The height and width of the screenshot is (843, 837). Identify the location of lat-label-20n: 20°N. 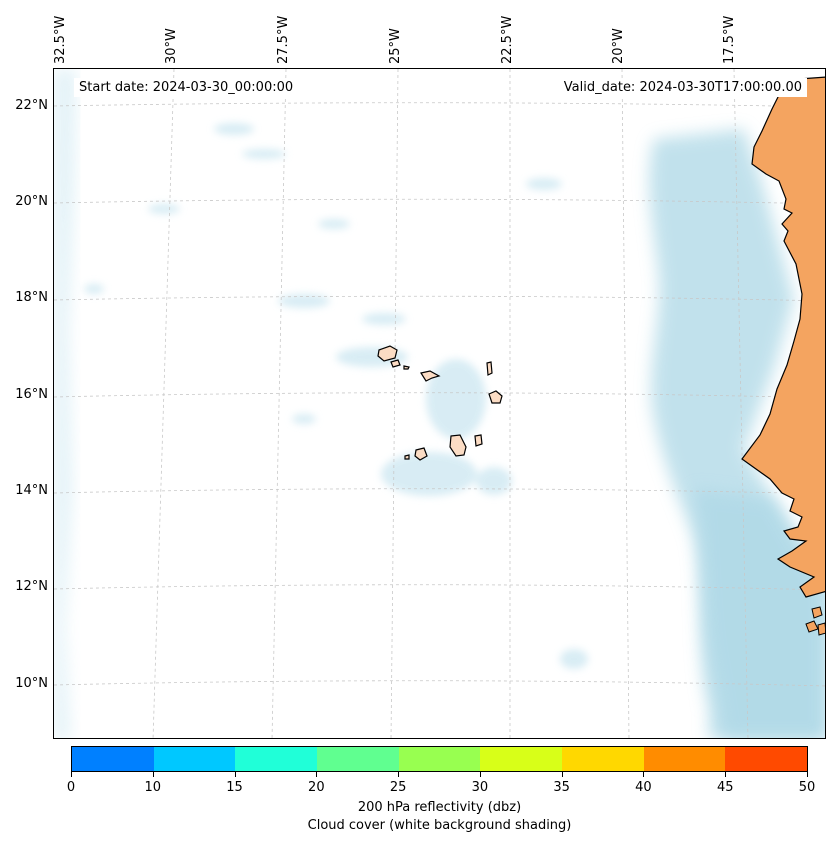
(31, 201).